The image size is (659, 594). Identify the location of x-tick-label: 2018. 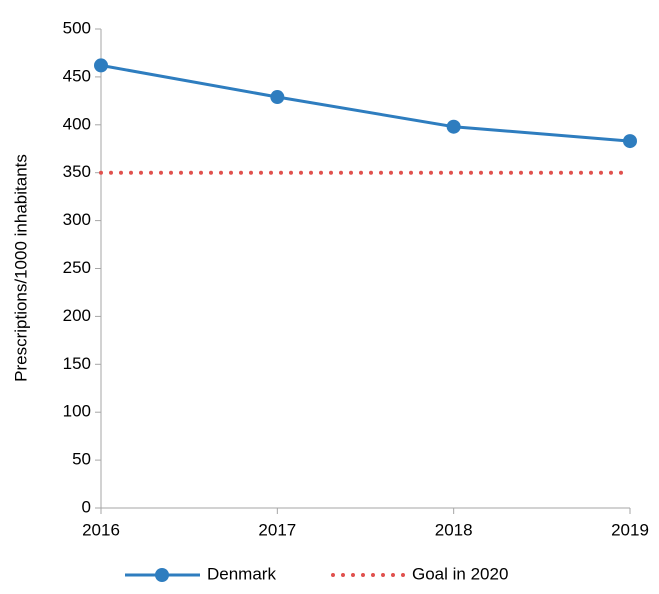
(454, 529).